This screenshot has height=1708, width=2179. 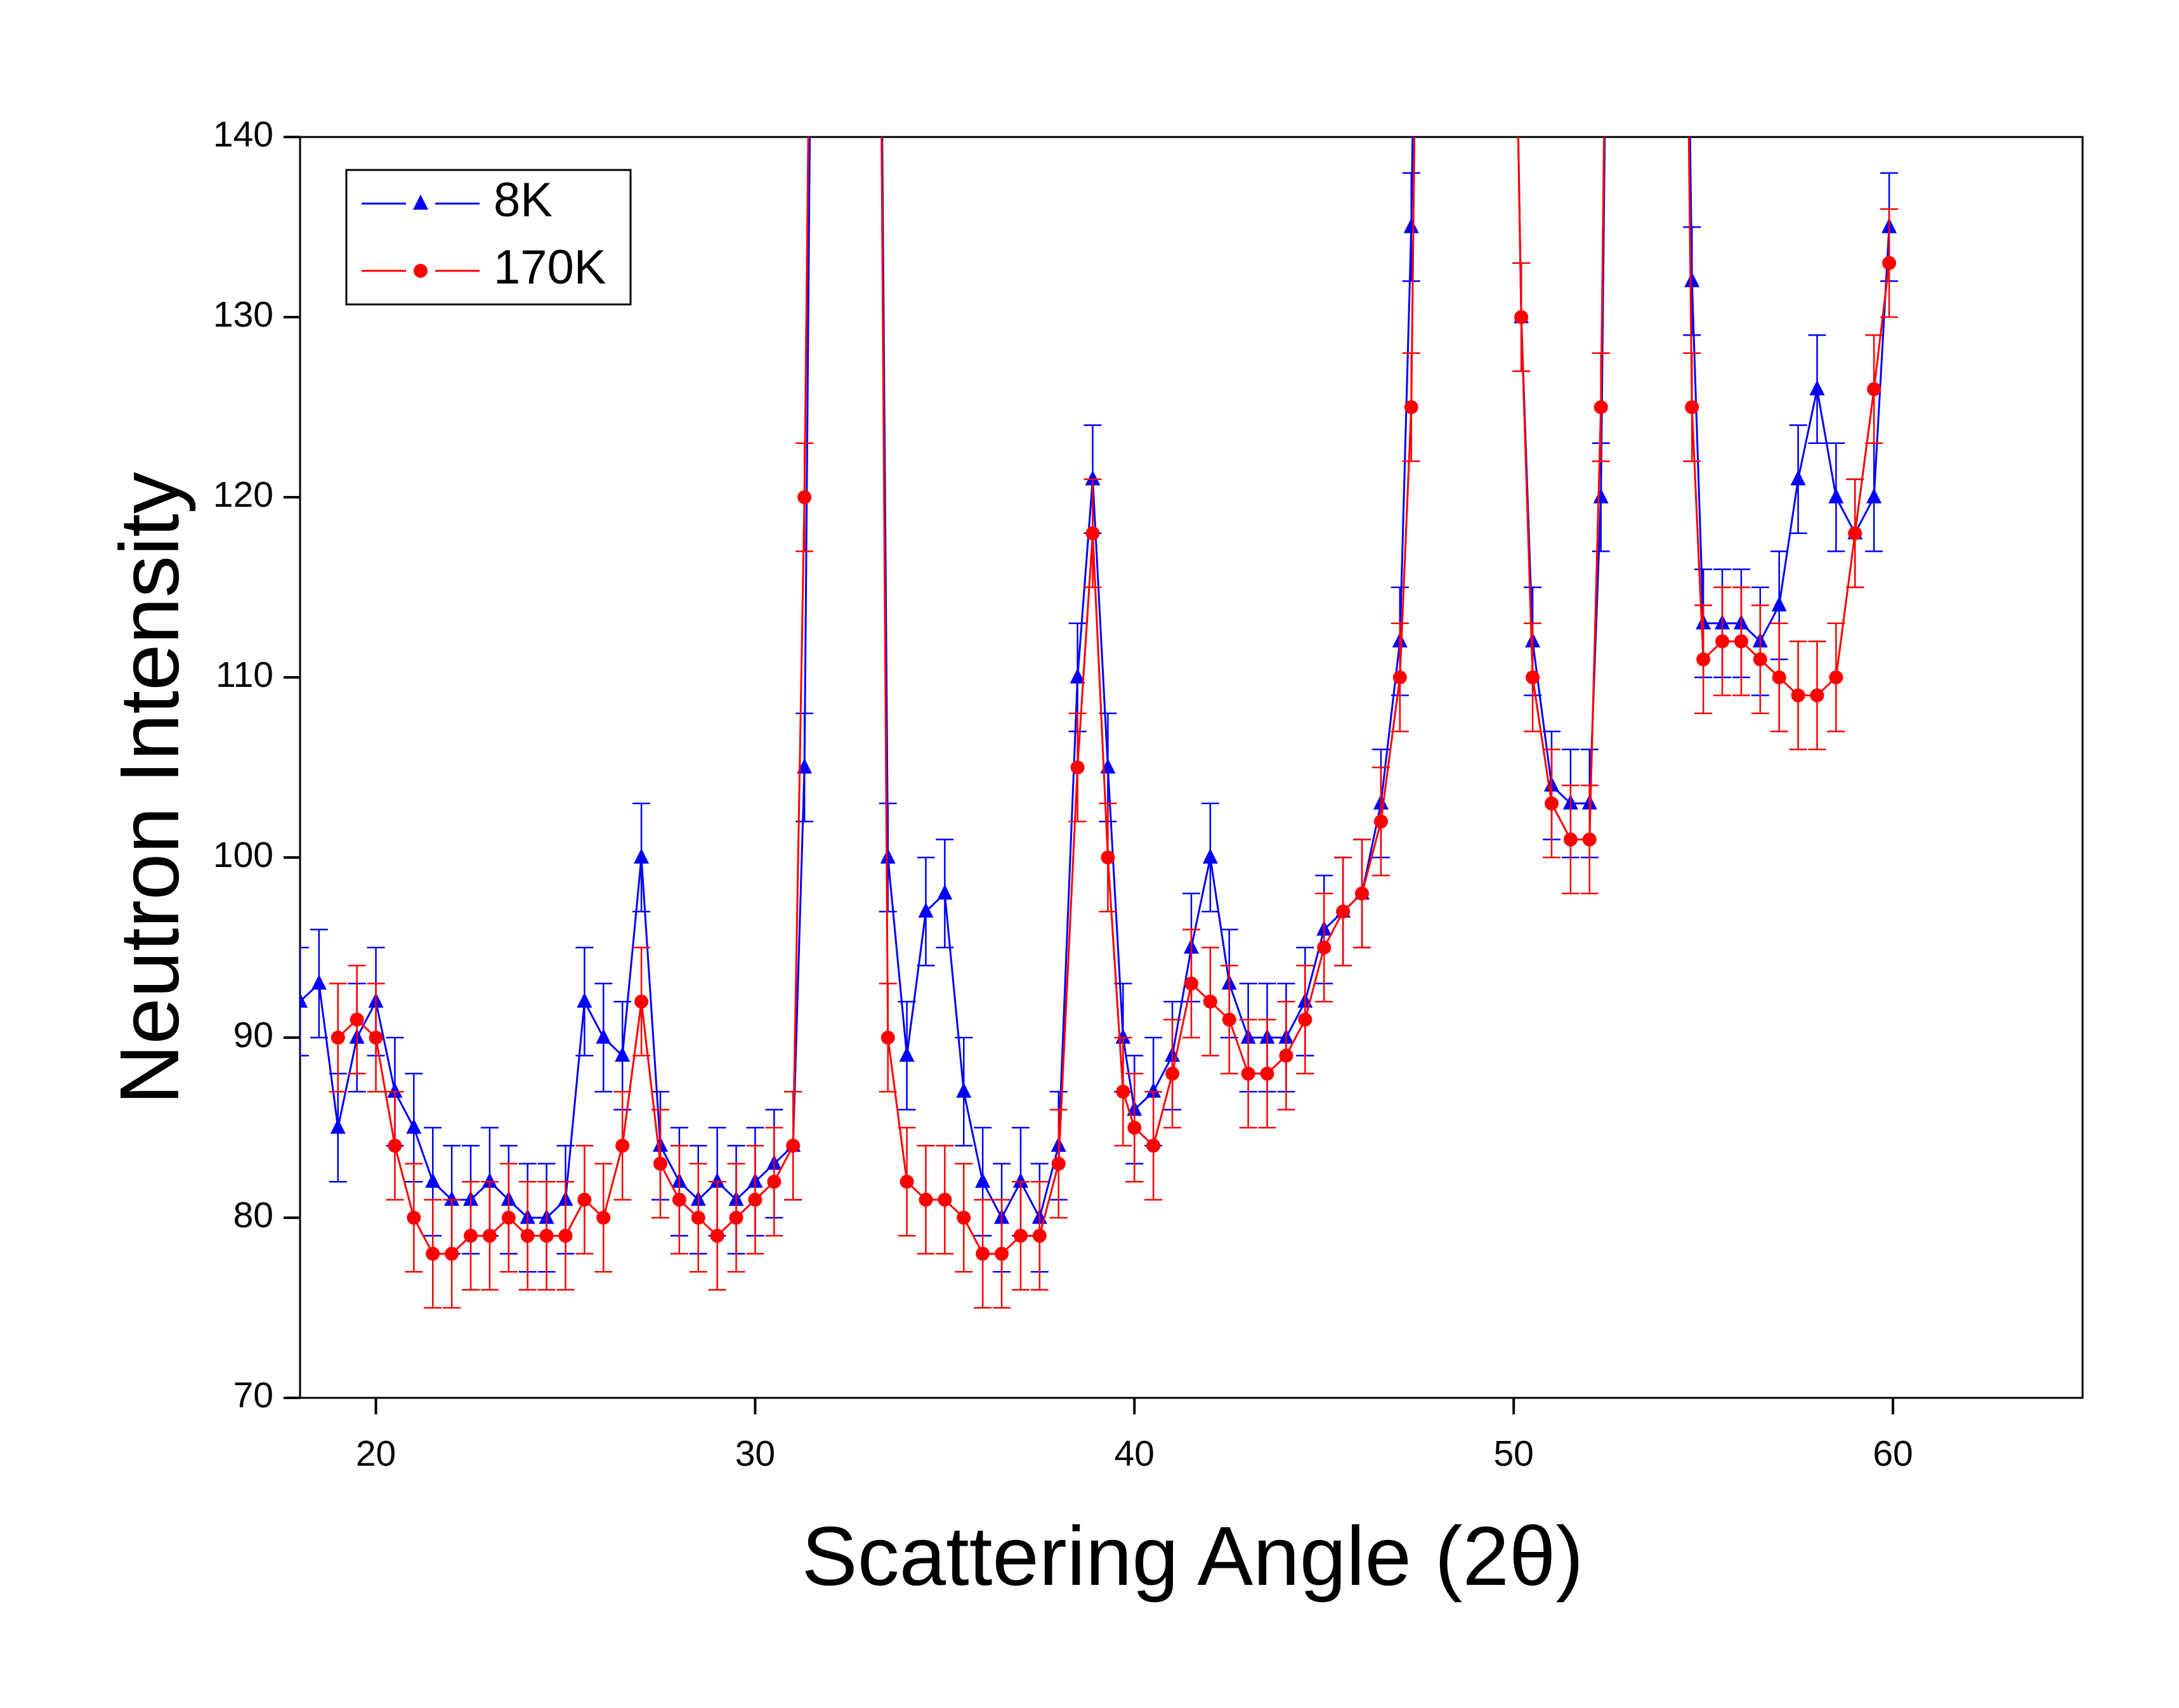 What do you see at coordinates (523, 200) in the screenshot?
I see `legend-label: 8K` at bounding box center [523, 200].